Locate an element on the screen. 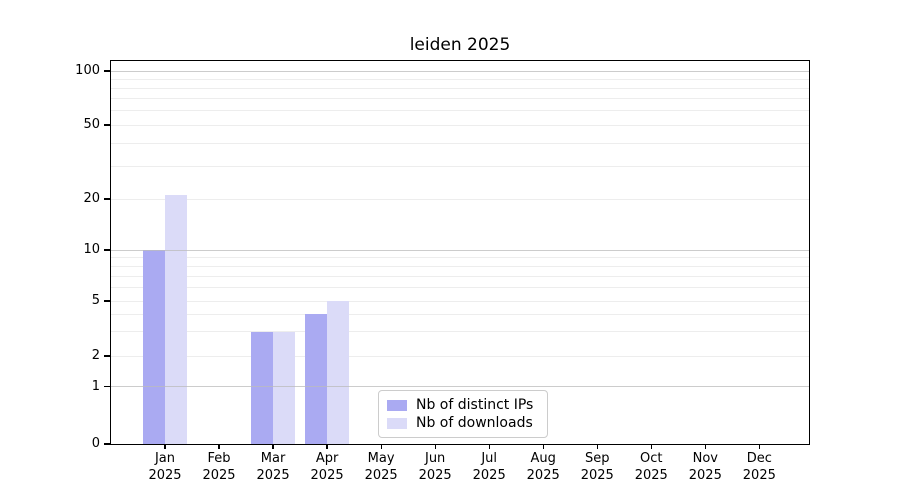  x-tick-label-apr: Apr 2025 is located at coordinates (327, 467).